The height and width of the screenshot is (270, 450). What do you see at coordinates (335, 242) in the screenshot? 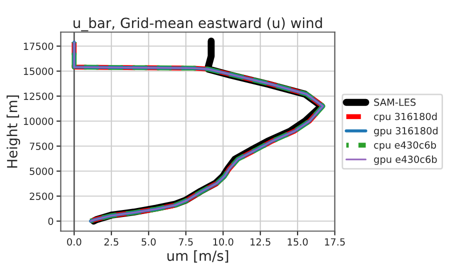
I see `x-tick-label: 17.5` at bounding box center [335, 242].